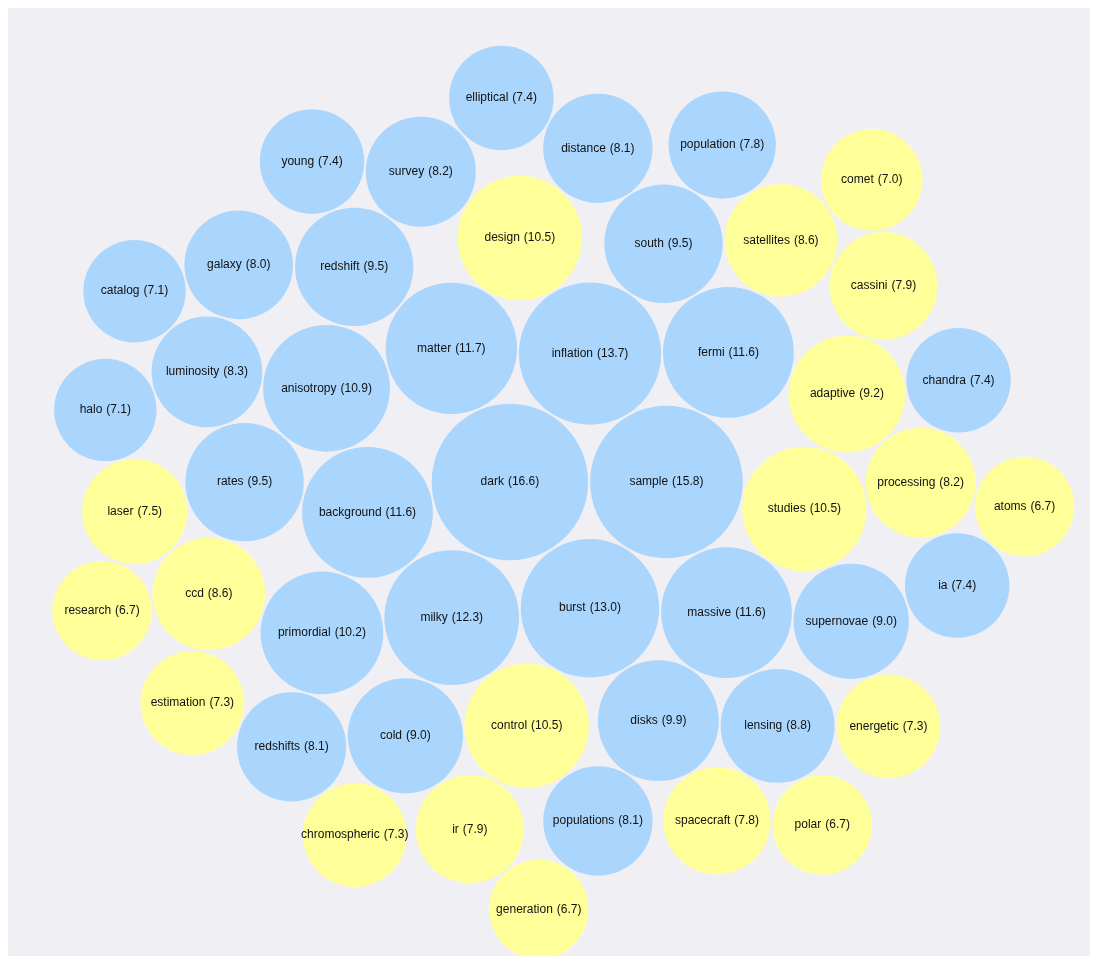 The width and height of the screenshot is (1098, 964). What do you see at coordinates (470, 347) in the screenshot?
I see `data-label: (11.7)` at bounding box center [470, 347].